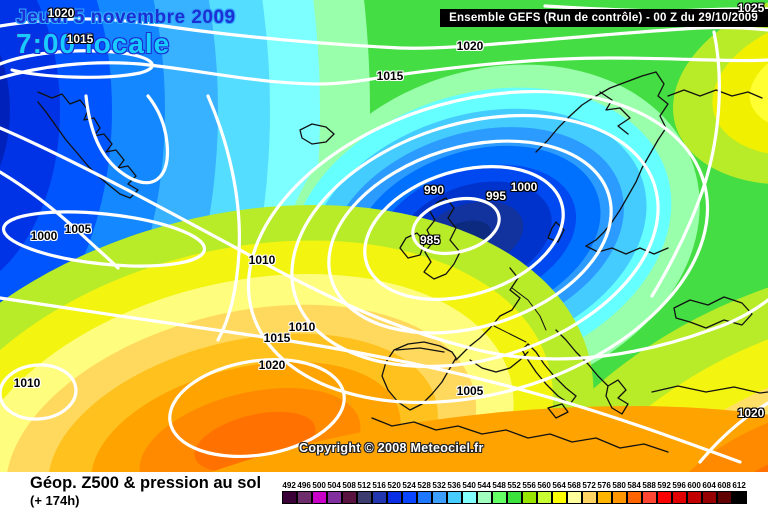 This screenshot has height=512, width=768. What do you see at coordinates (364, 485) in the screenshot?
I see `scale-tick-label: 512` at bounding box center [364, 485].